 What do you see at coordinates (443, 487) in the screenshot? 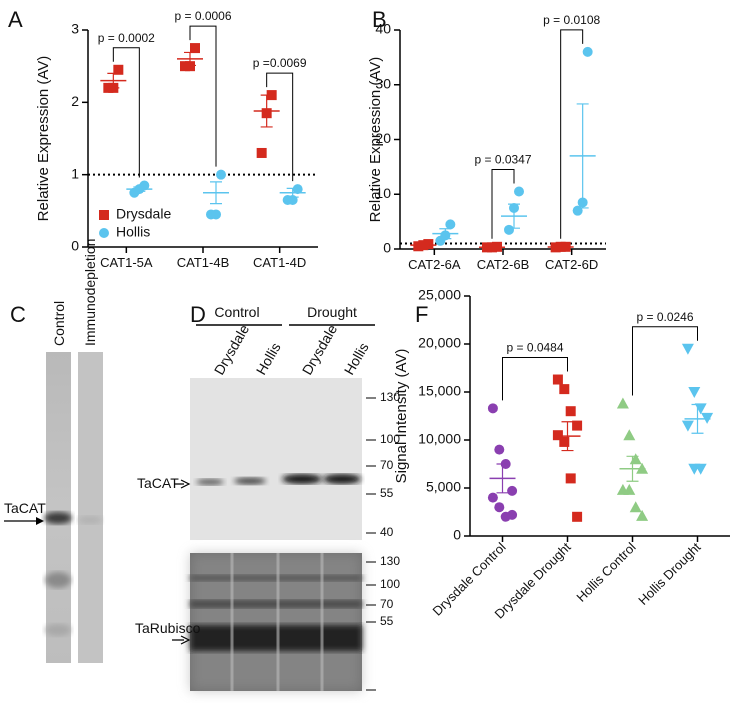
I see `y-tick-label: 5,000` at bounding box center [443, 487].